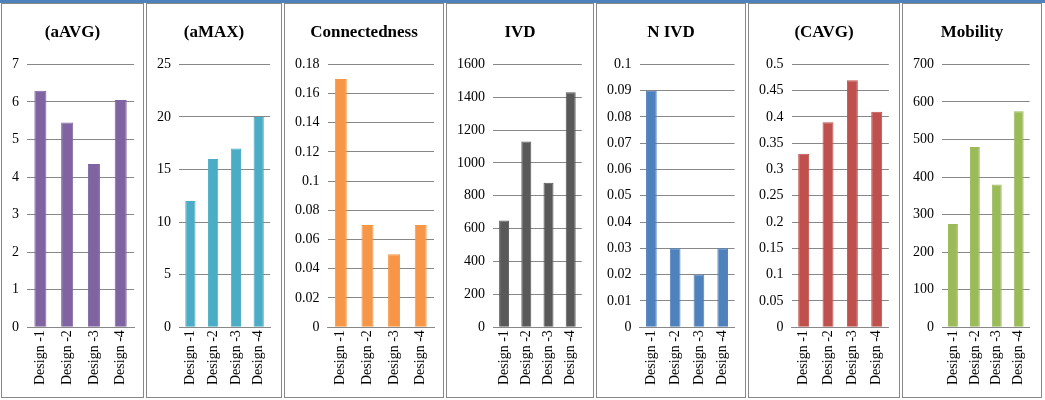 The height and width of the screenshot is (400, 1045). Describe the element at coordinates (775, 116) in the screenshot. I see `y-tick-label: 0.4` at that location.